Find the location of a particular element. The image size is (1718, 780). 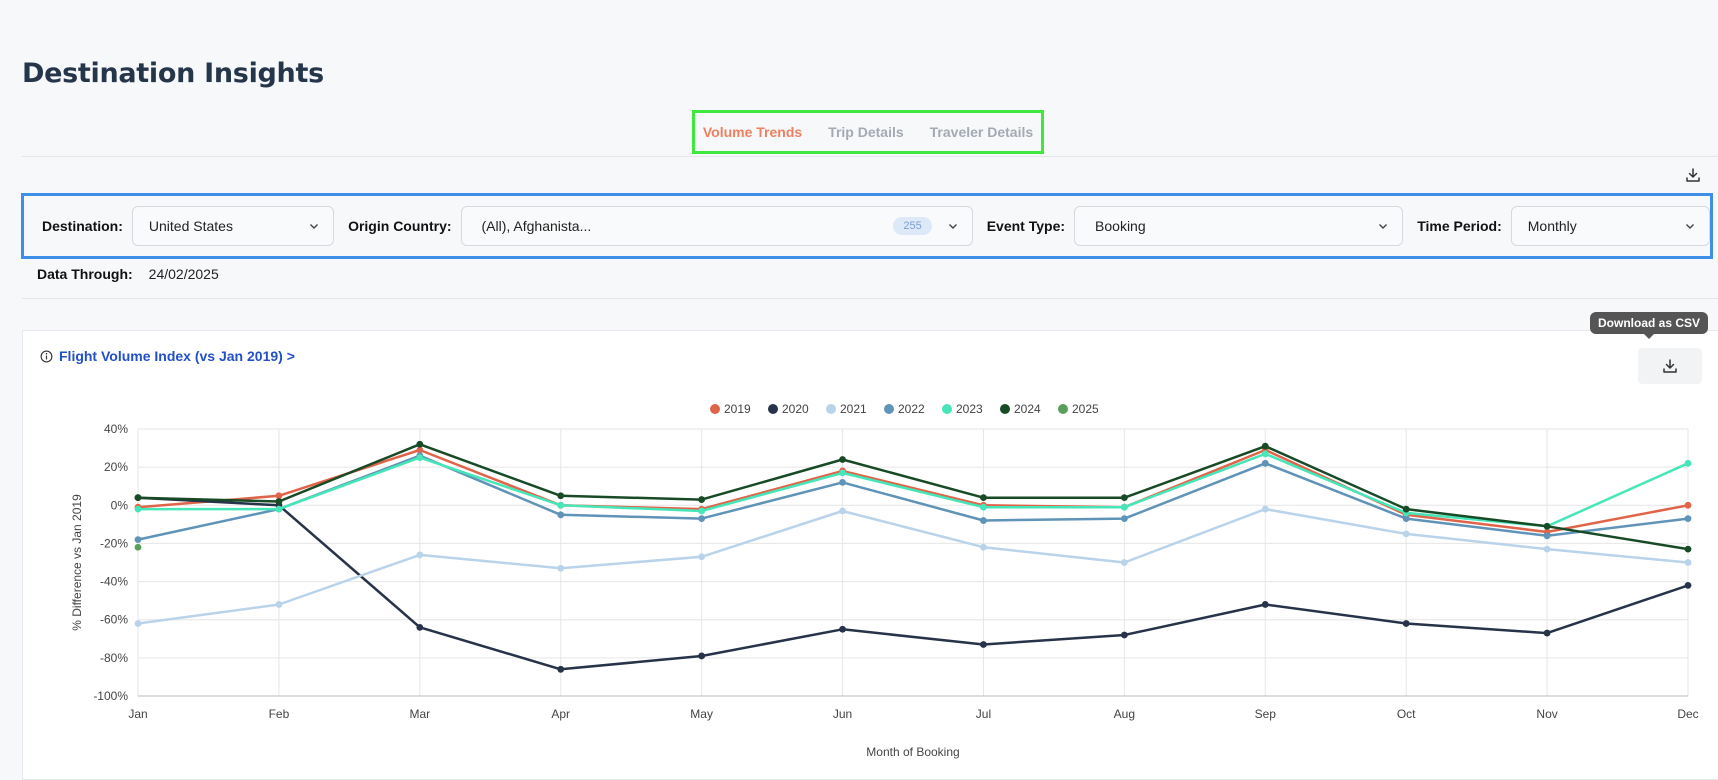

legend-label-2019: 2019 is located at coordinates (737, 409).